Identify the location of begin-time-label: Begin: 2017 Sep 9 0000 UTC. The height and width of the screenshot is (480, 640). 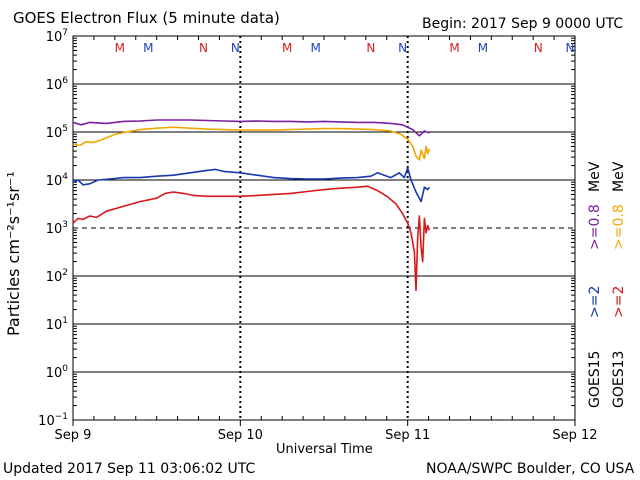
(523, 24).